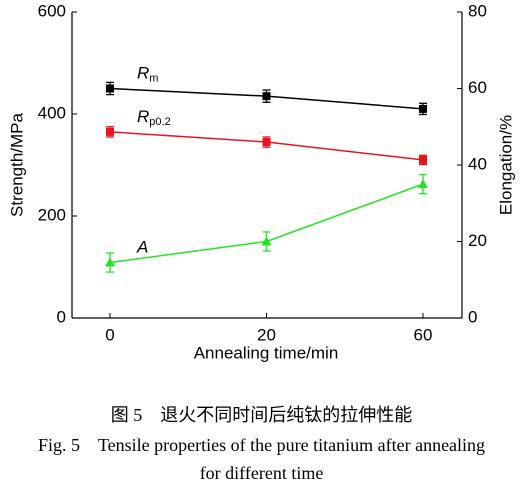 The width and height of the screenshot is (523, 498). I want to click on series-name: A, so click(142, 247).